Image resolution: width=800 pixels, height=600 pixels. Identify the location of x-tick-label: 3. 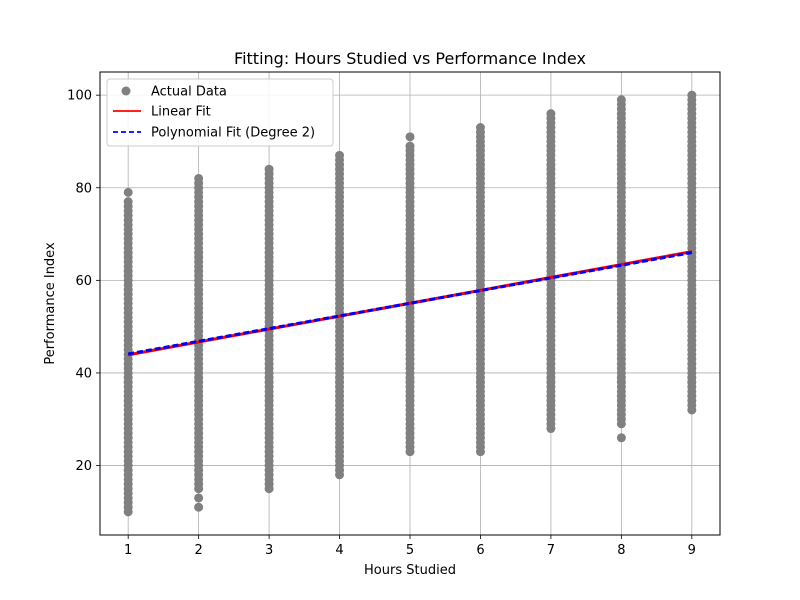
(269, 550).